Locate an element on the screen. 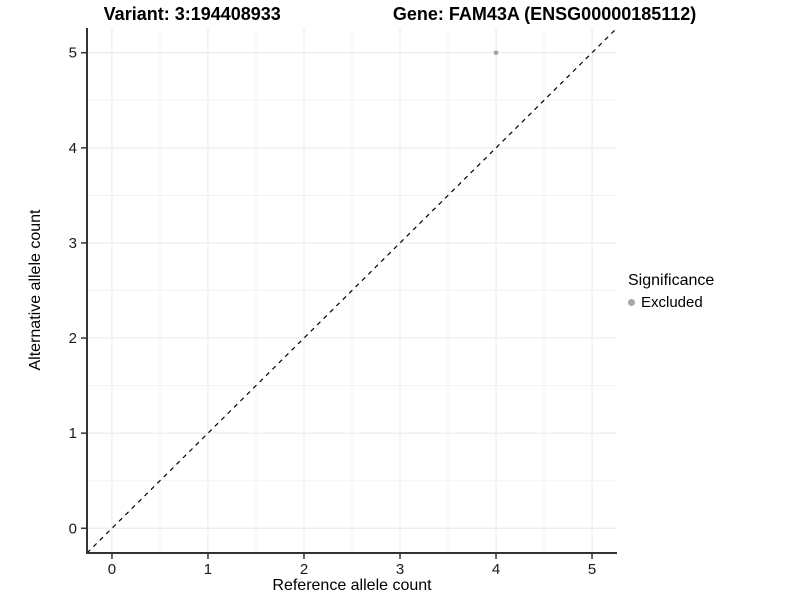 The image size is (800, 600). y-tick-label: 2 is located at coordinates (73, 338).